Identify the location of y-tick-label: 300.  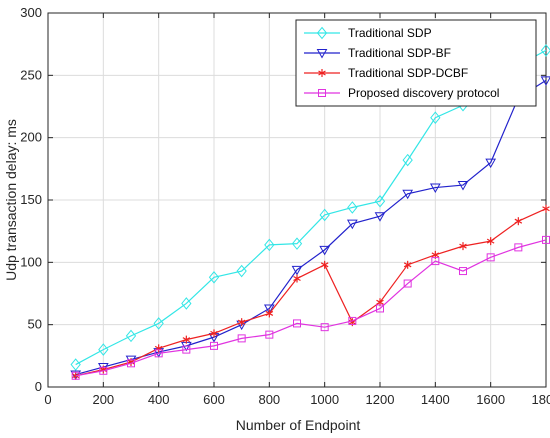
(31, 12).